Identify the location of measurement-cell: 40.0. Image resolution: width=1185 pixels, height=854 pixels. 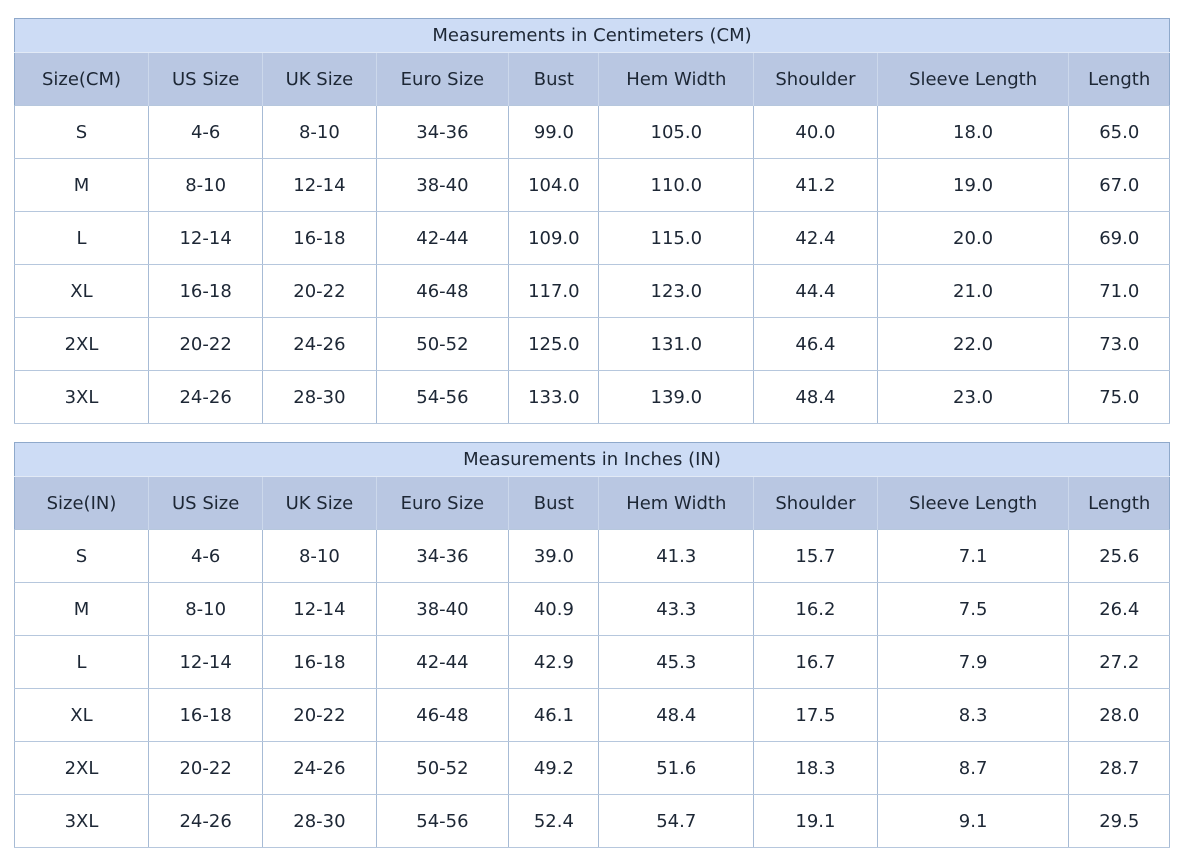
(815, 132).